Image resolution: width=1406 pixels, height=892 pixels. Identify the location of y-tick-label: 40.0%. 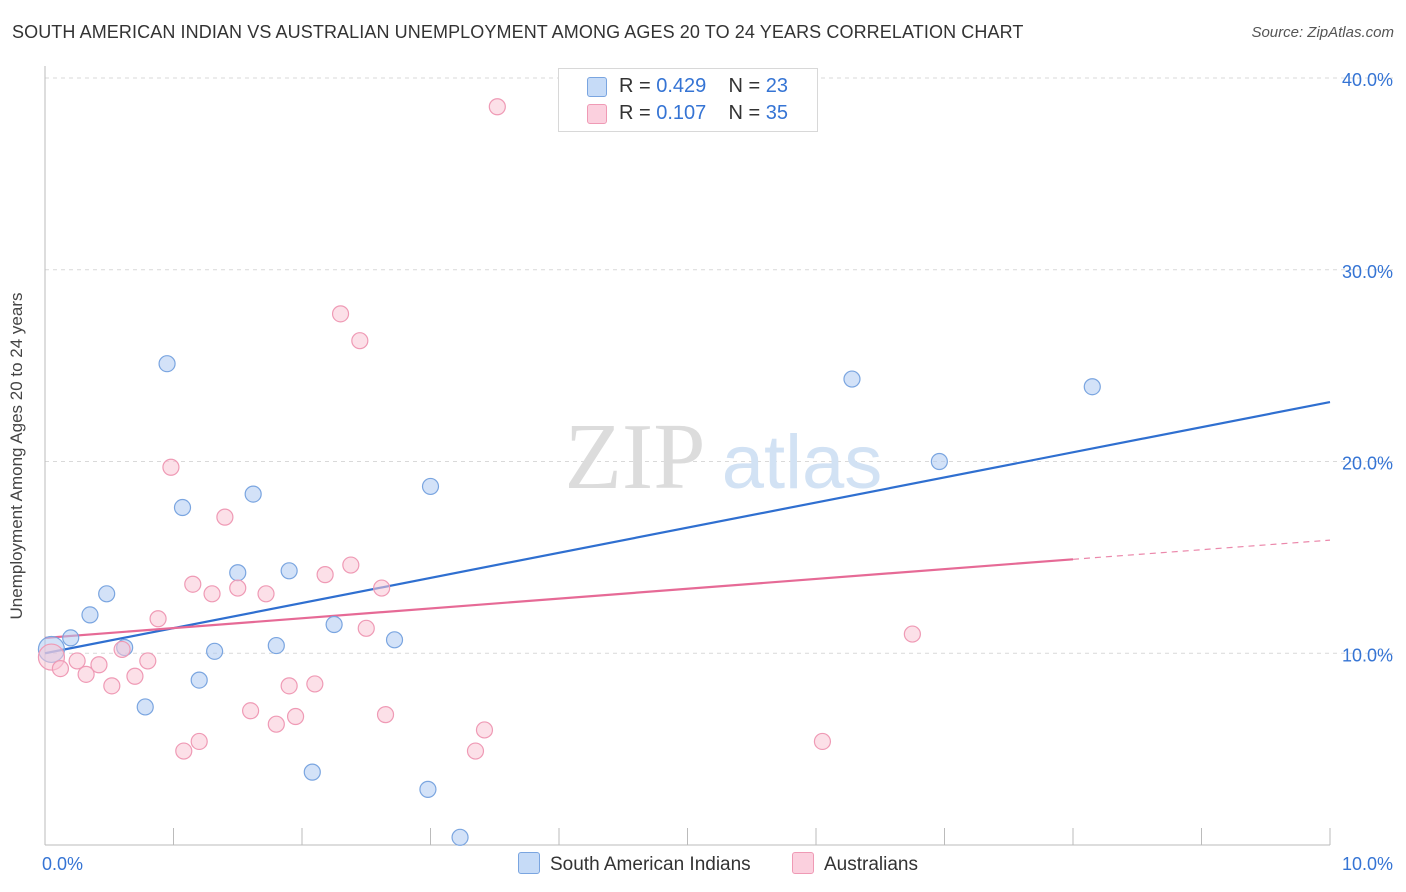
(1367, 80).